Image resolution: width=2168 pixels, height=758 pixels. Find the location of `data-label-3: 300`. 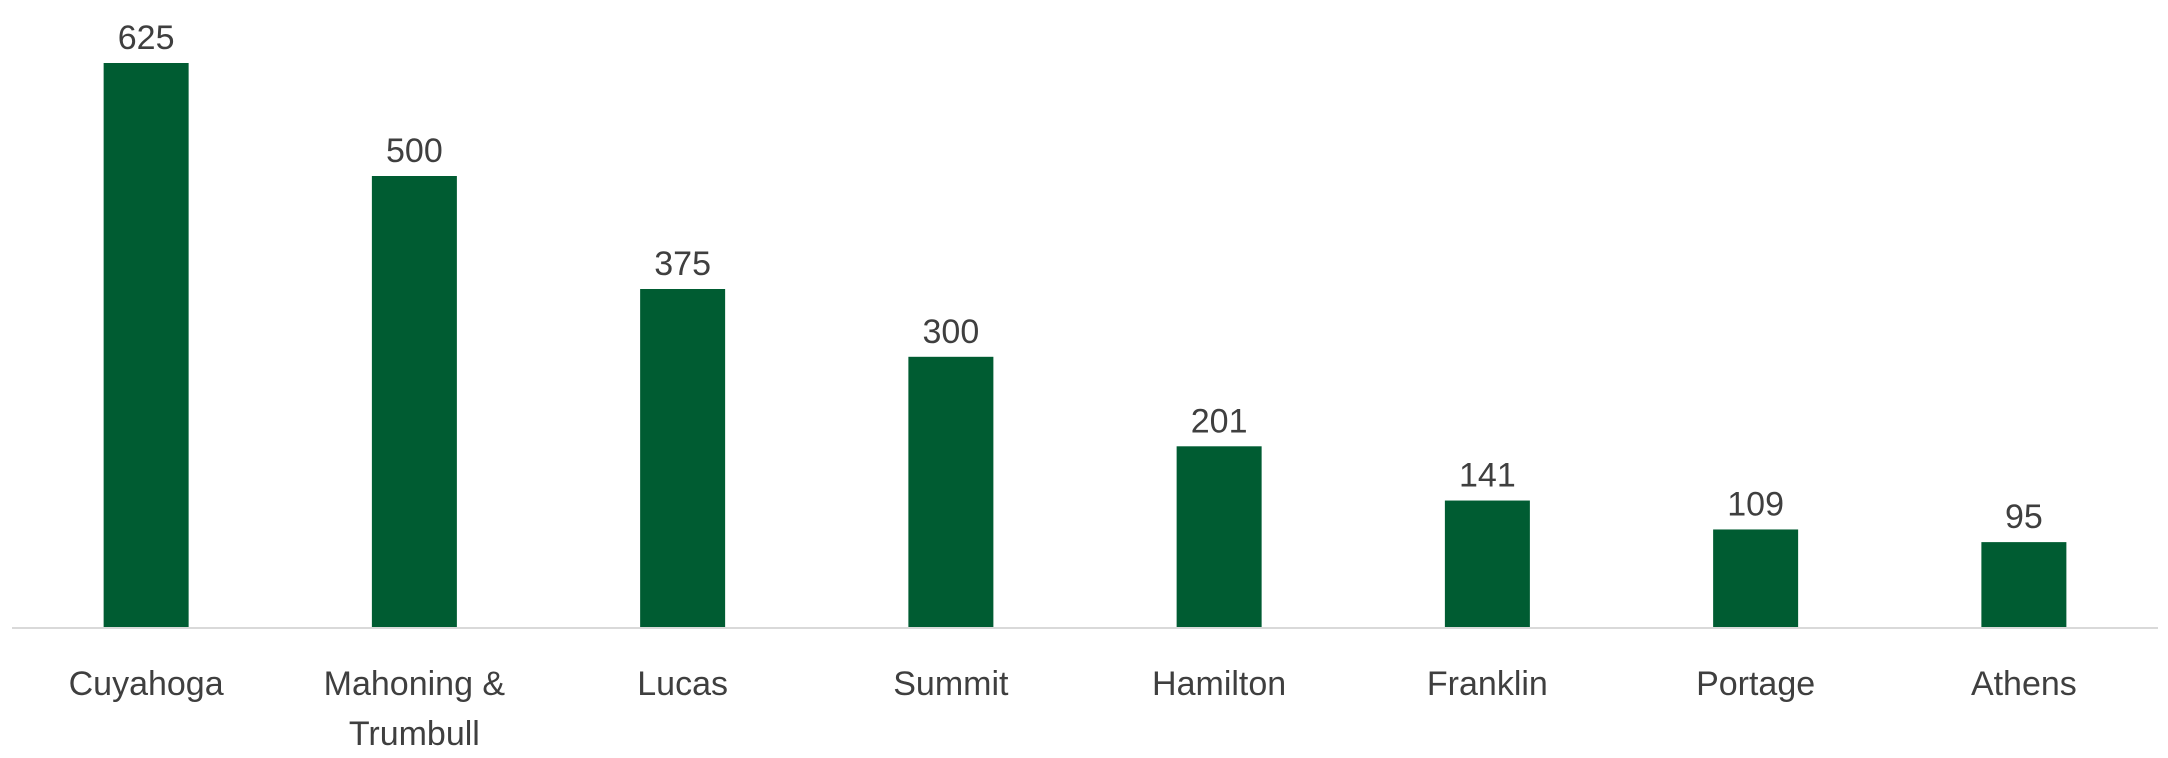

data-label-3: 300 is located at coordinates (951, 332).